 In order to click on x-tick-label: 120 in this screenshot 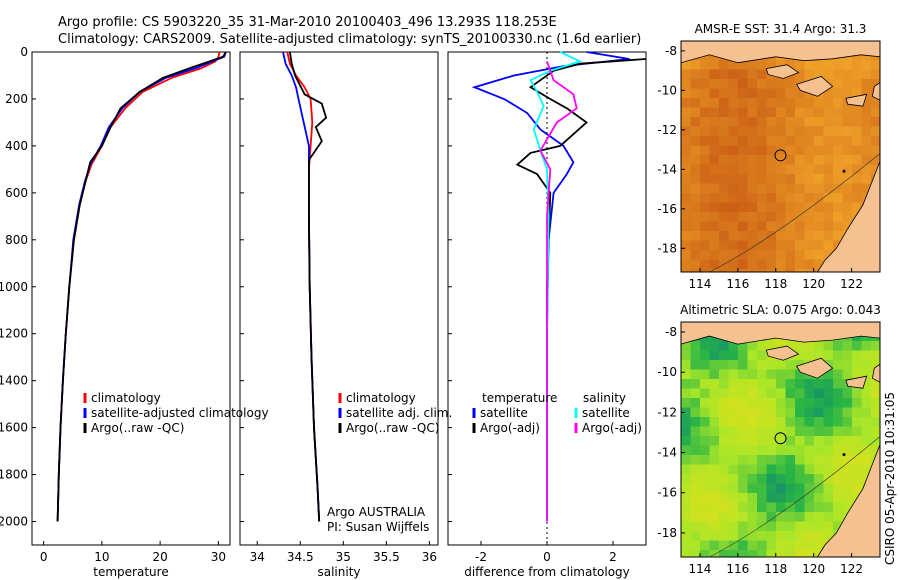, I will do `click(813, 284)`.